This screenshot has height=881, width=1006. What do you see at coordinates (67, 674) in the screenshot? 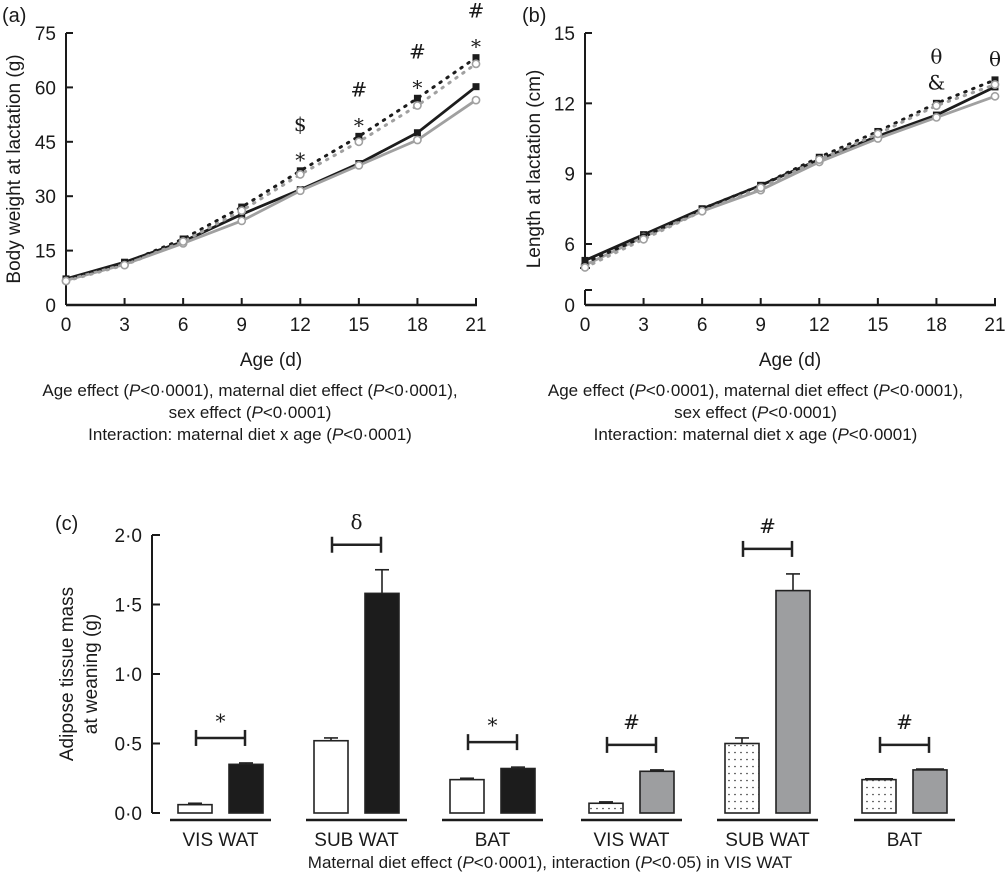
I see `y-axis-label-line-1: Adipose tissue mass` at bounding box center [67, 674].